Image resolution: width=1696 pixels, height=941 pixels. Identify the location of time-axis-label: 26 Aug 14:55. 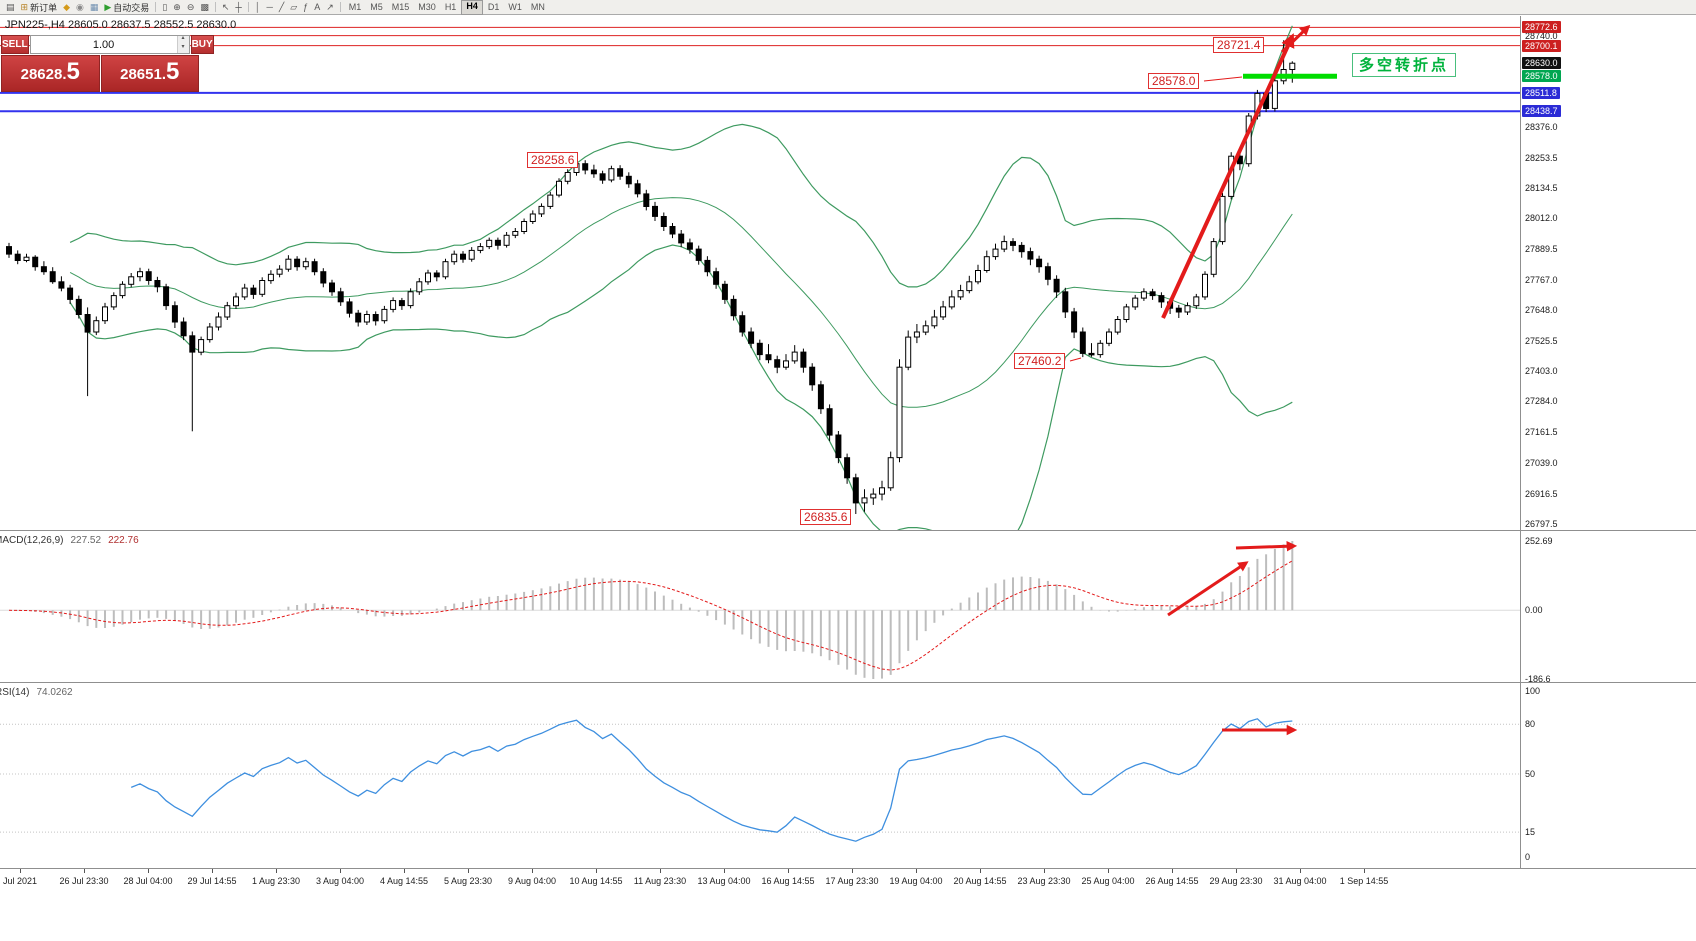
(1172, 881).